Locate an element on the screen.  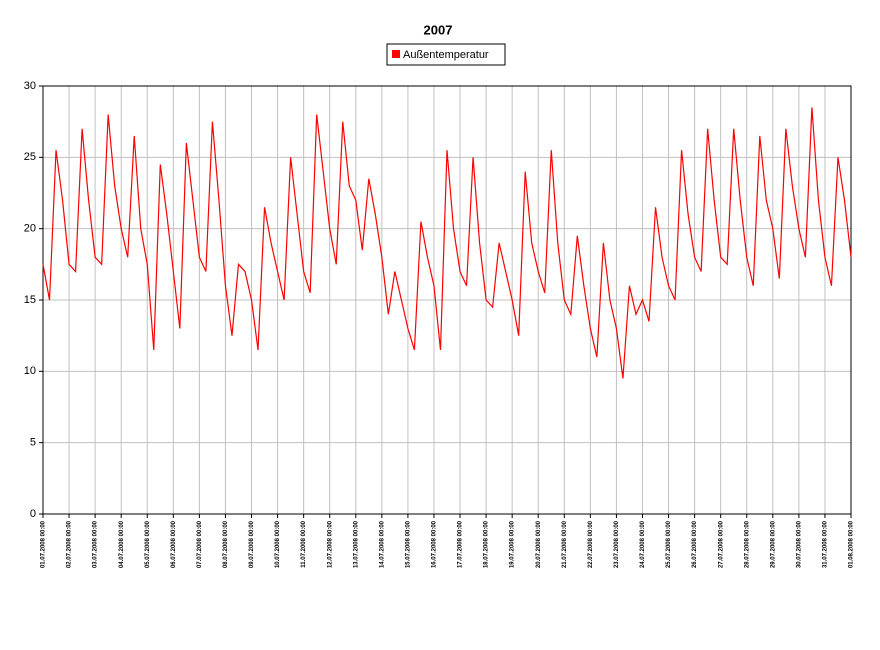
x-tick-label: 31.07.2008 00:00 is located at coordinates (826, 544).